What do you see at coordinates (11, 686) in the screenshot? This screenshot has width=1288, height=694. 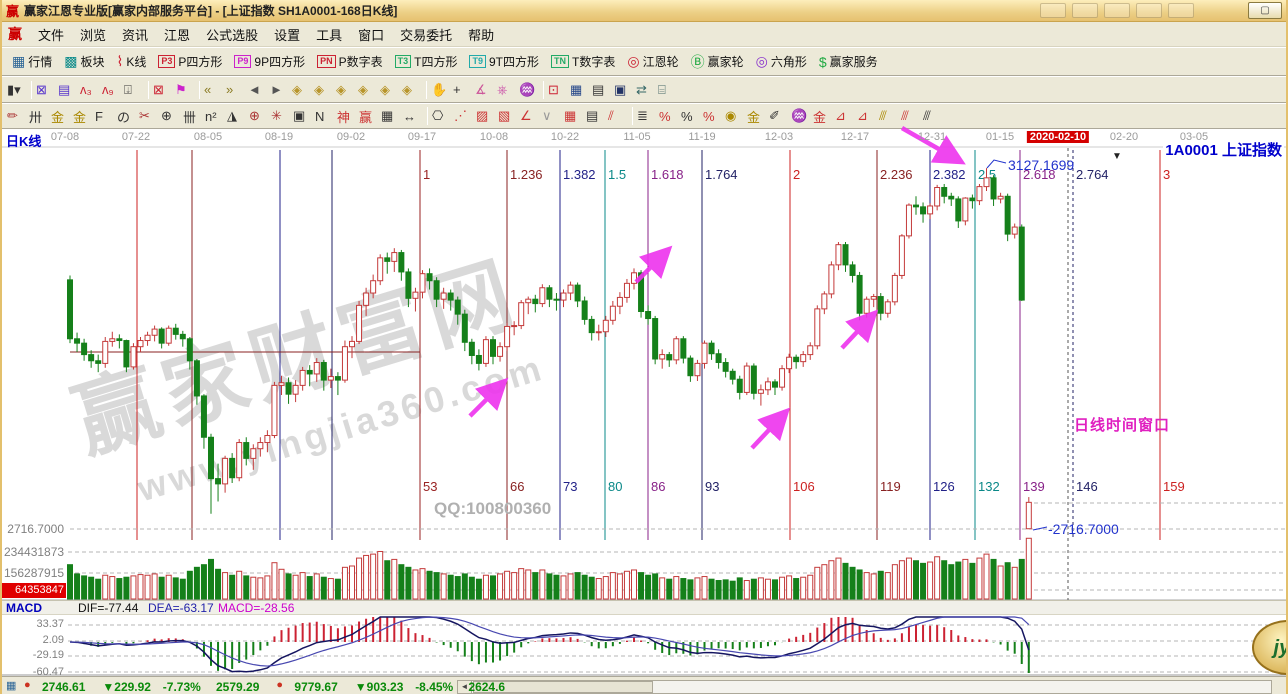 I see `market-grid-icon: ▦` at bounding box center [11, 686].